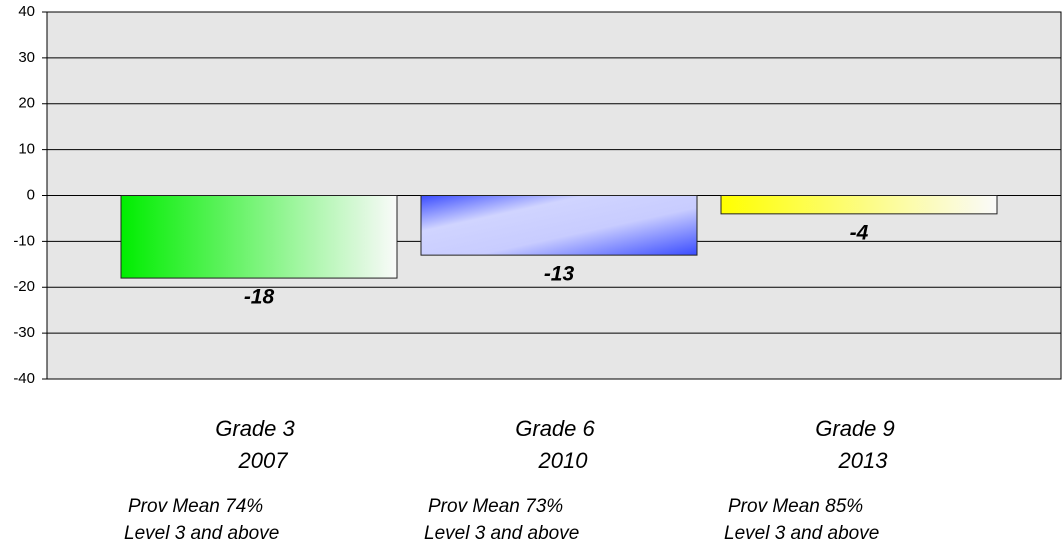  I want to click on value-label: -18, so click(259, 297).